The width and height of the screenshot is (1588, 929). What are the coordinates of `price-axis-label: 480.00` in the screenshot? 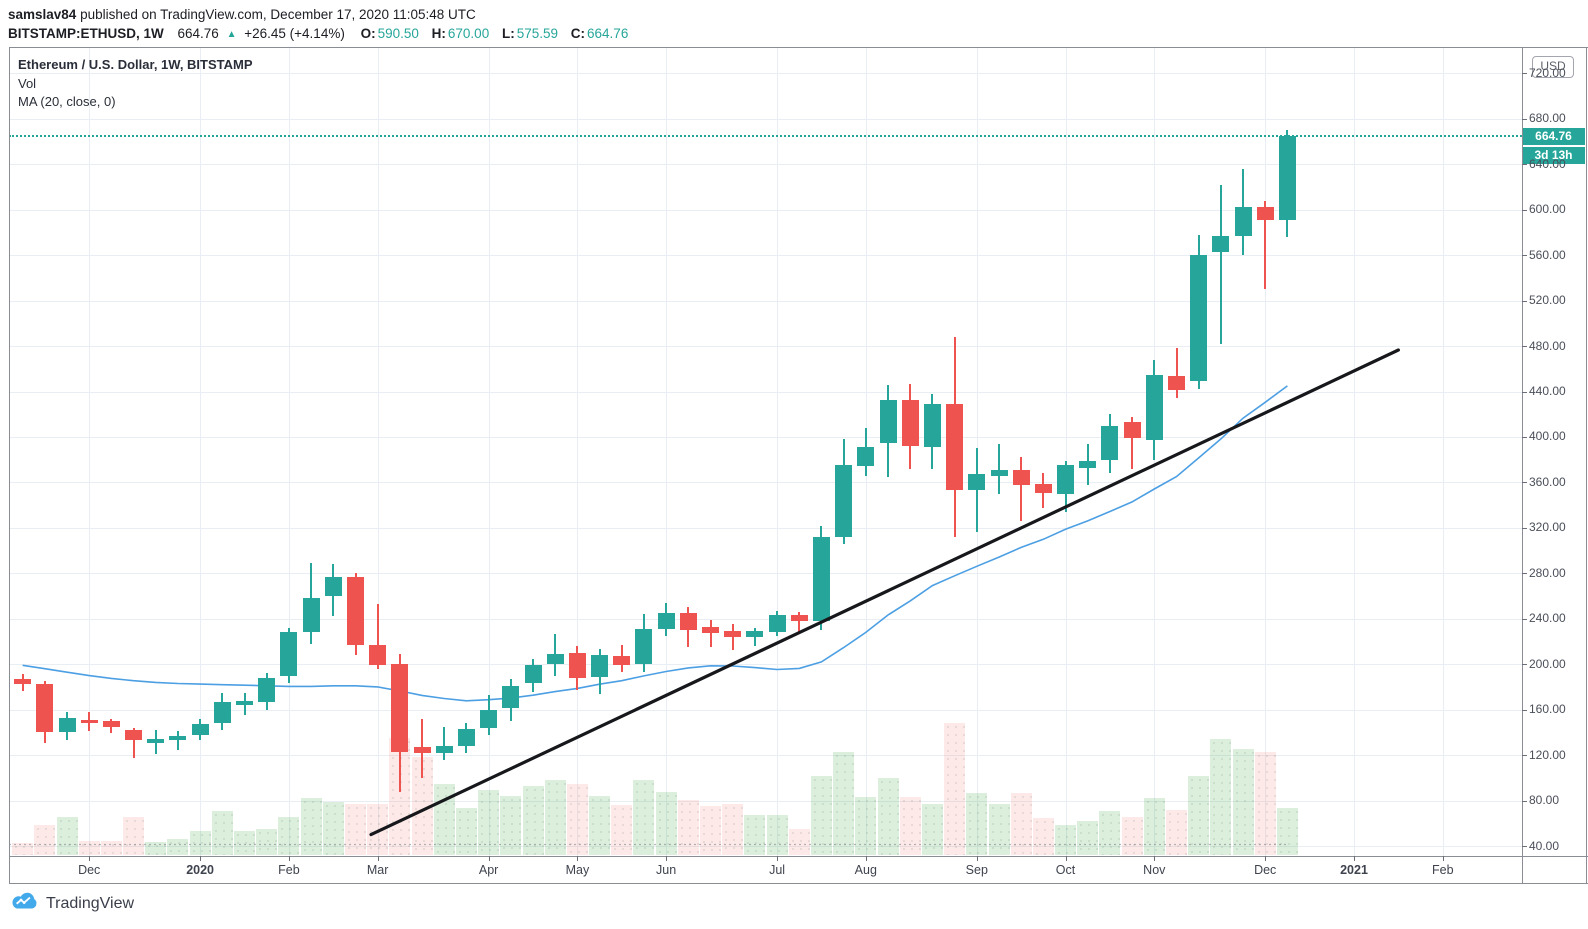 It's located at (1547, 345).